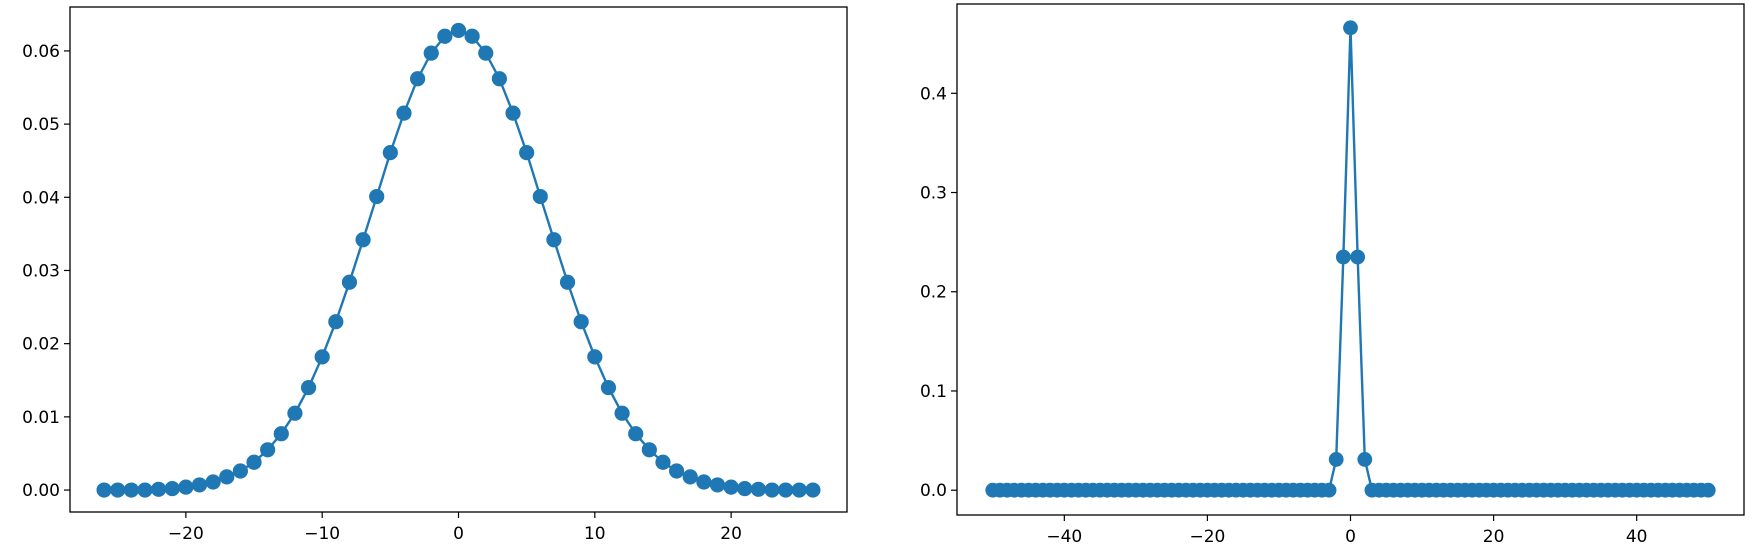 Image resolution: width=1750 pixels, height=551 pixels. What do you see at coordinates (41, 271) in the screenshot?
I see `y-tick-label: 0.03` at bounding box center [41, 271].